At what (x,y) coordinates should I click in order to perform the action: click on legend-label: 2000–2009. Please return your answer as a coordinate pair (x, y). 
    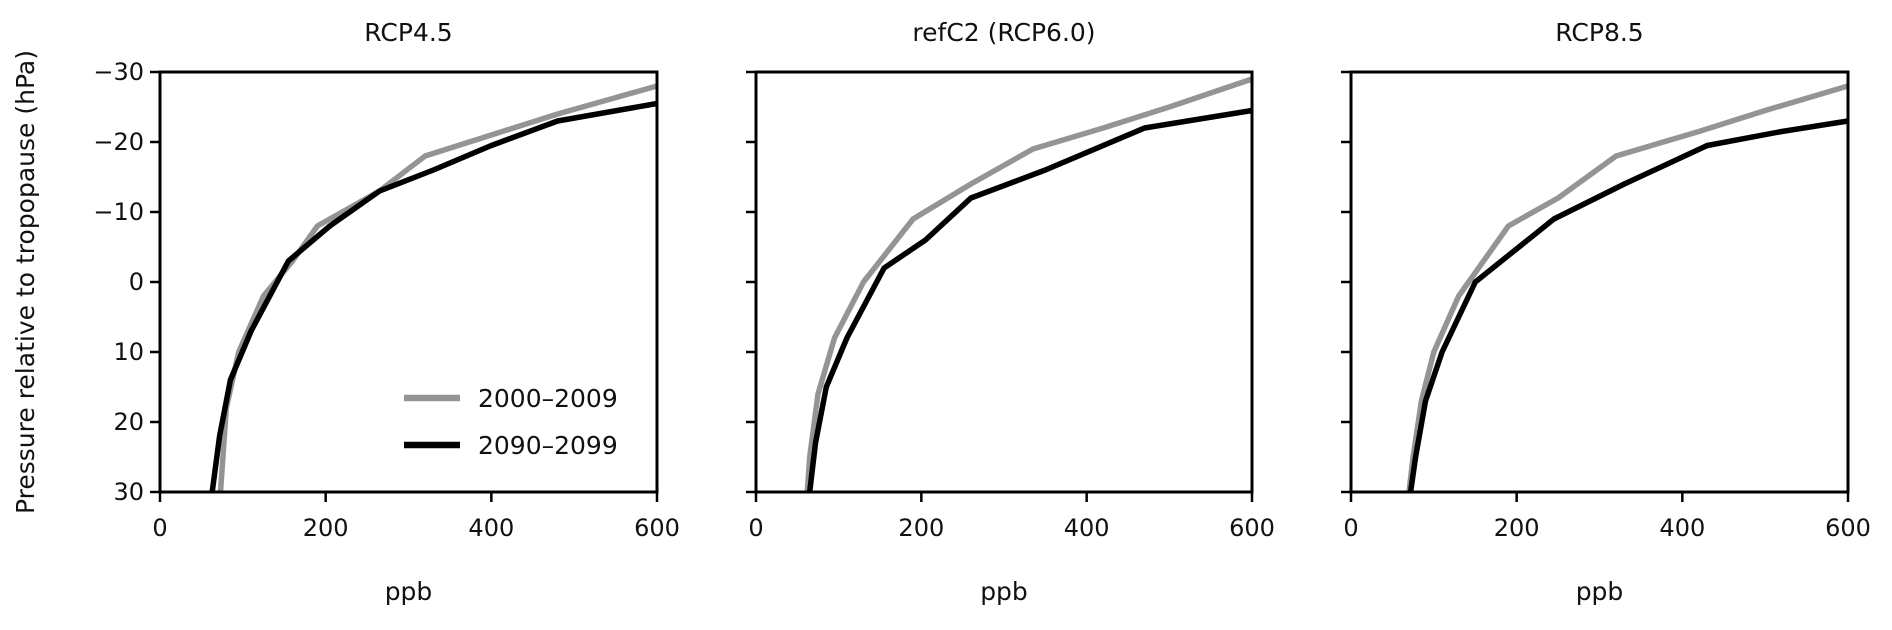
    Looking at the image, I should click on (548, 398).